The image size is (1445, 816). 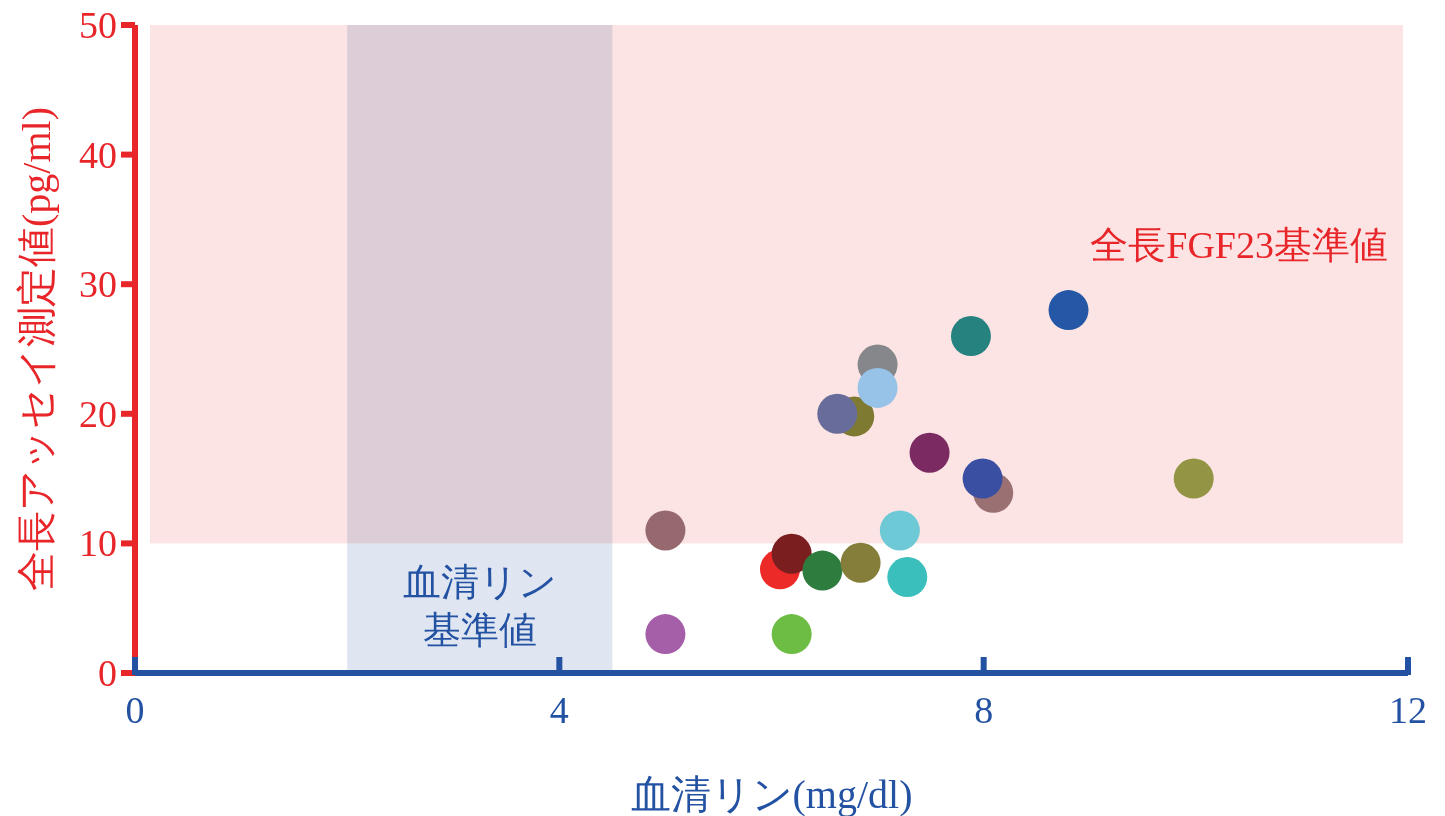 What do you see at coordinates (984, 710) in the screenshot?
I see `x-tick-label: 8` at bounding box center [984, 710].